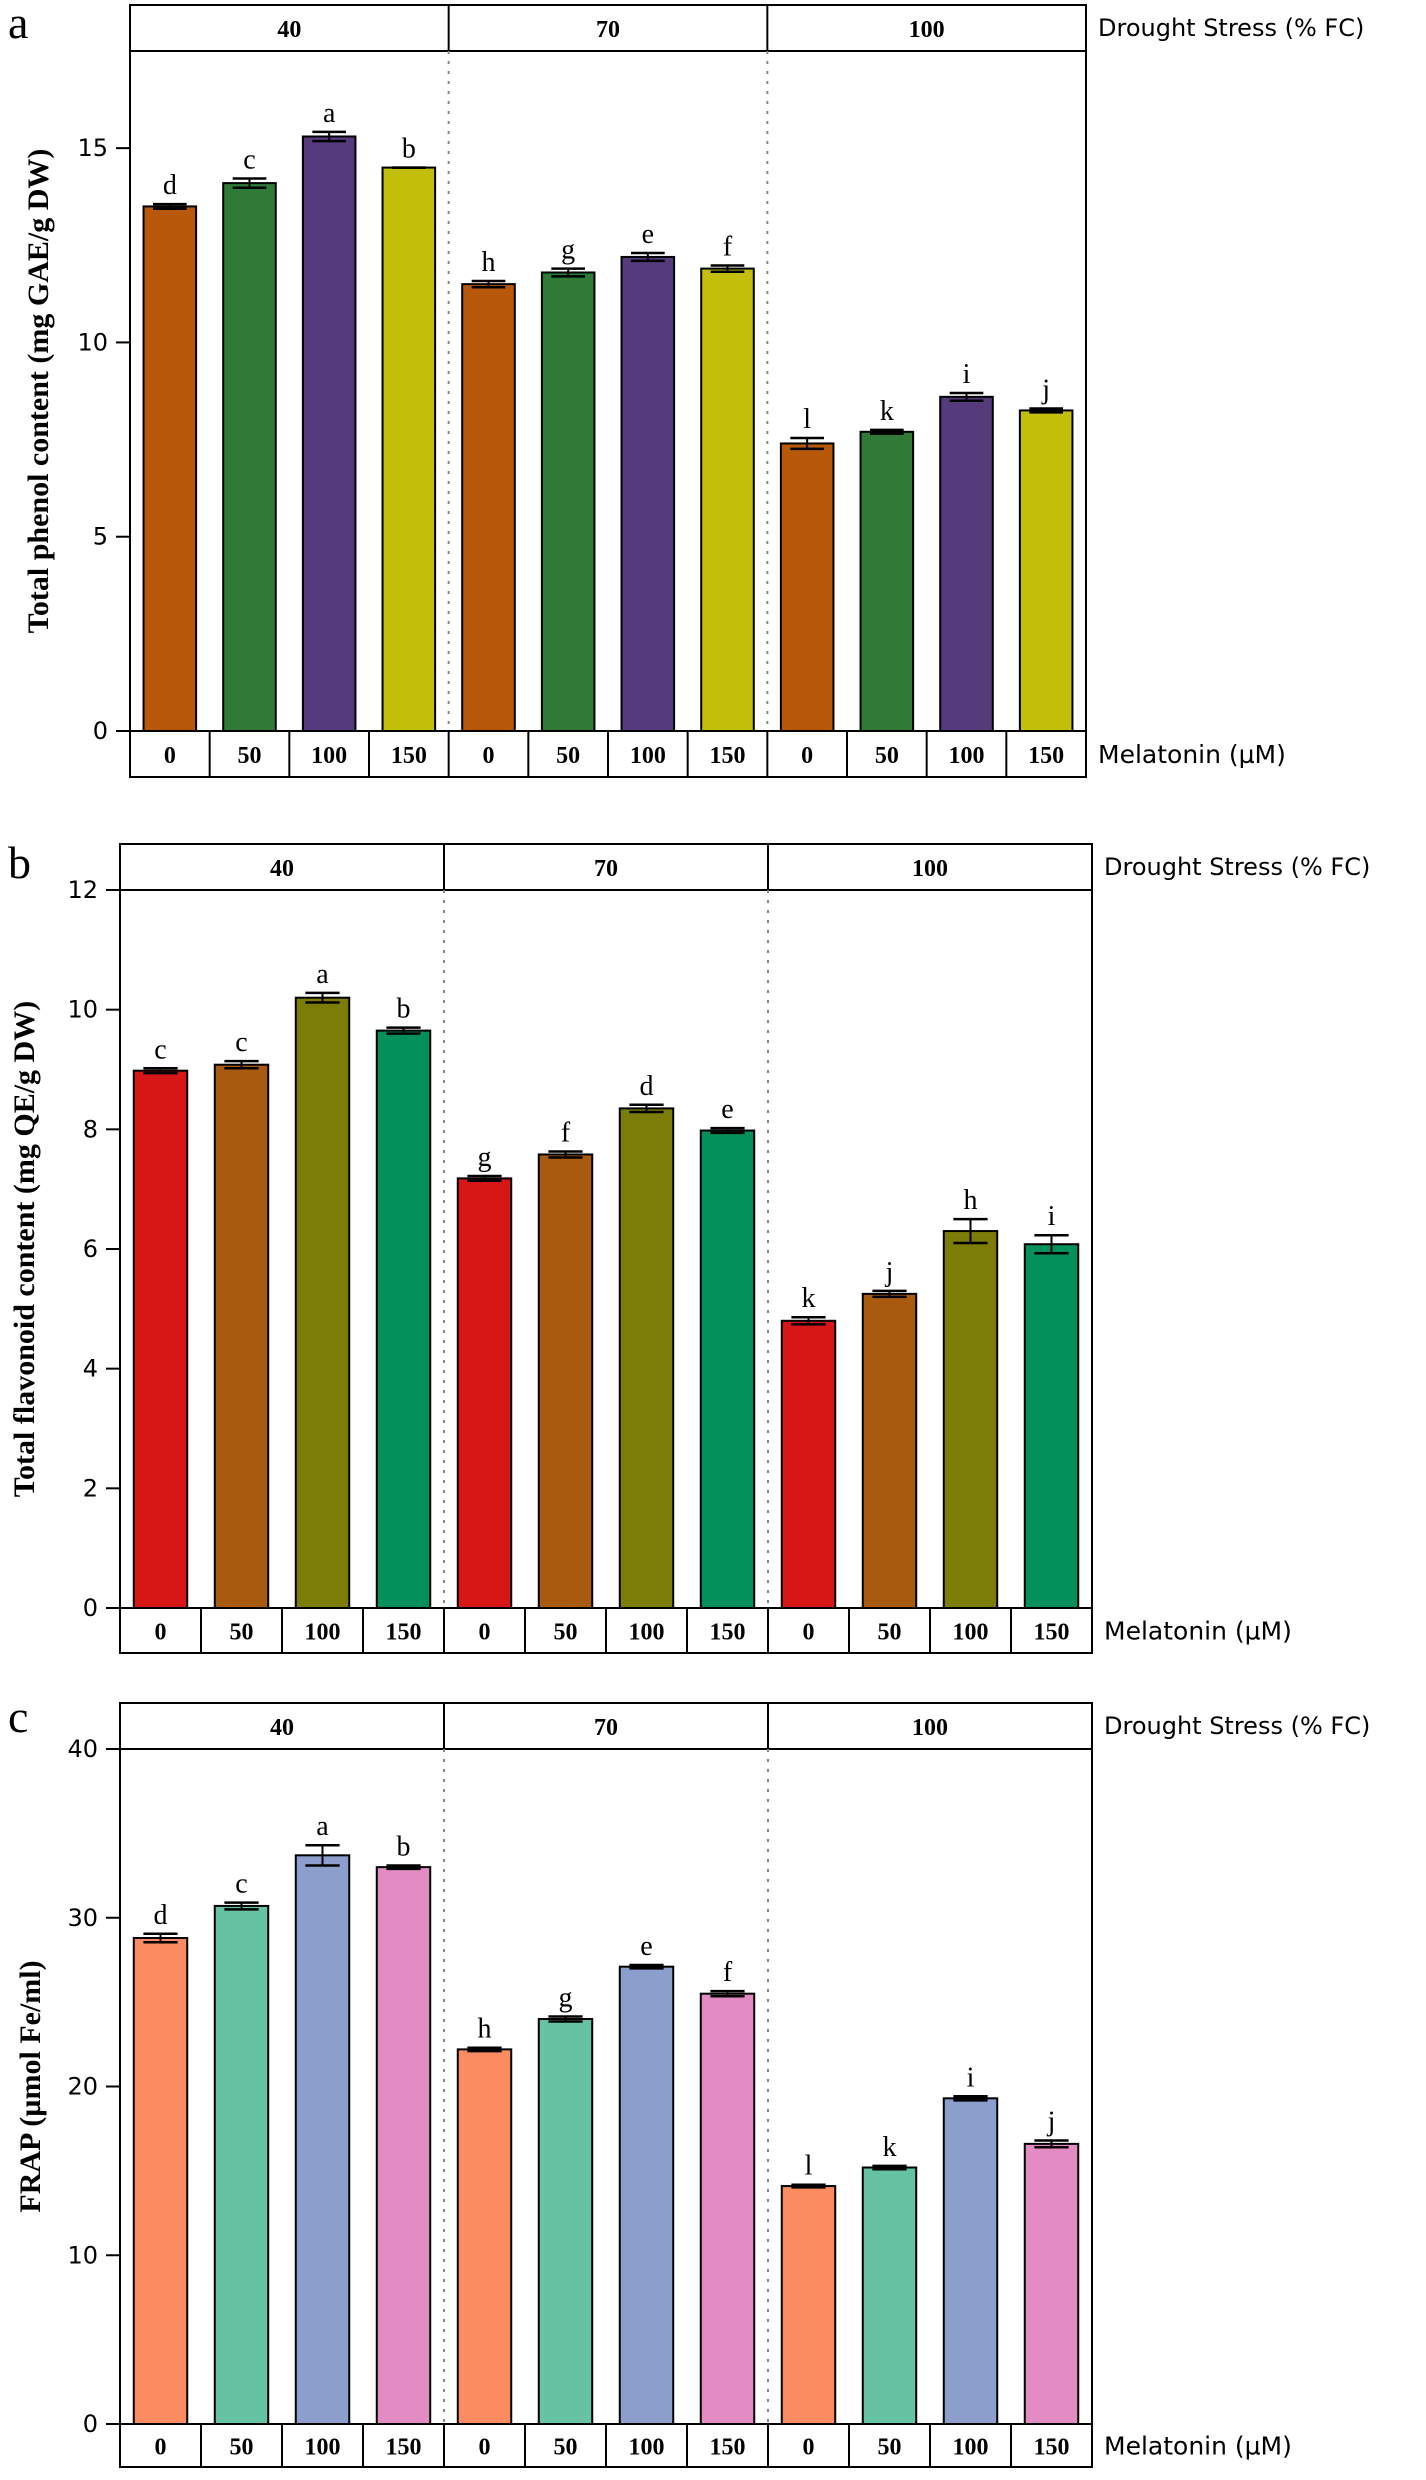 The image size is (1426, 2480). I want to click on y-tick-label: 2, so click(90, 1488).